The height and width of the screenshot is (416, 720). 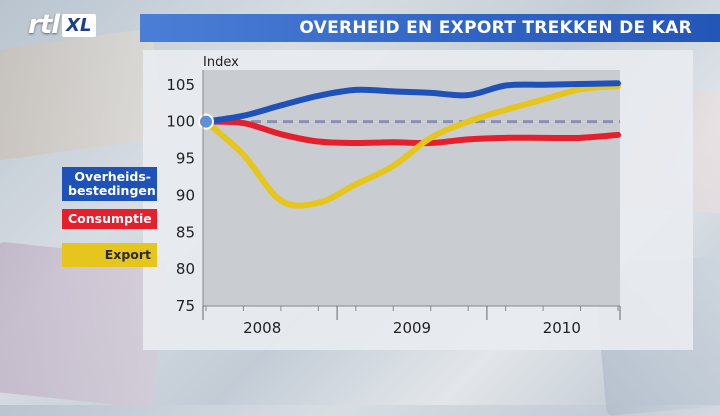 What do you see at coordinates (112, 176) in the screenshot?
I see `legend-government-line-1: Overheids-` at bounding box center [112, 176].